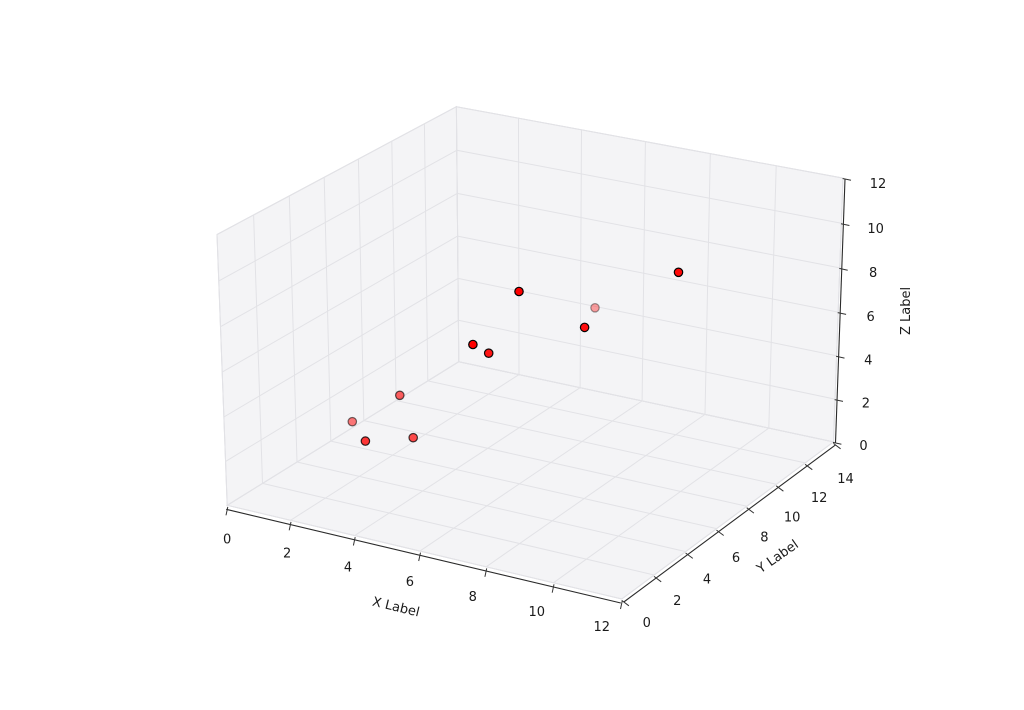 The height and width of the screenshot is (710, 1024). What do you see at coordinates (227, 539) in the screenshot?
I see `x-tick-label: 0` at bounding box center [227, 539].